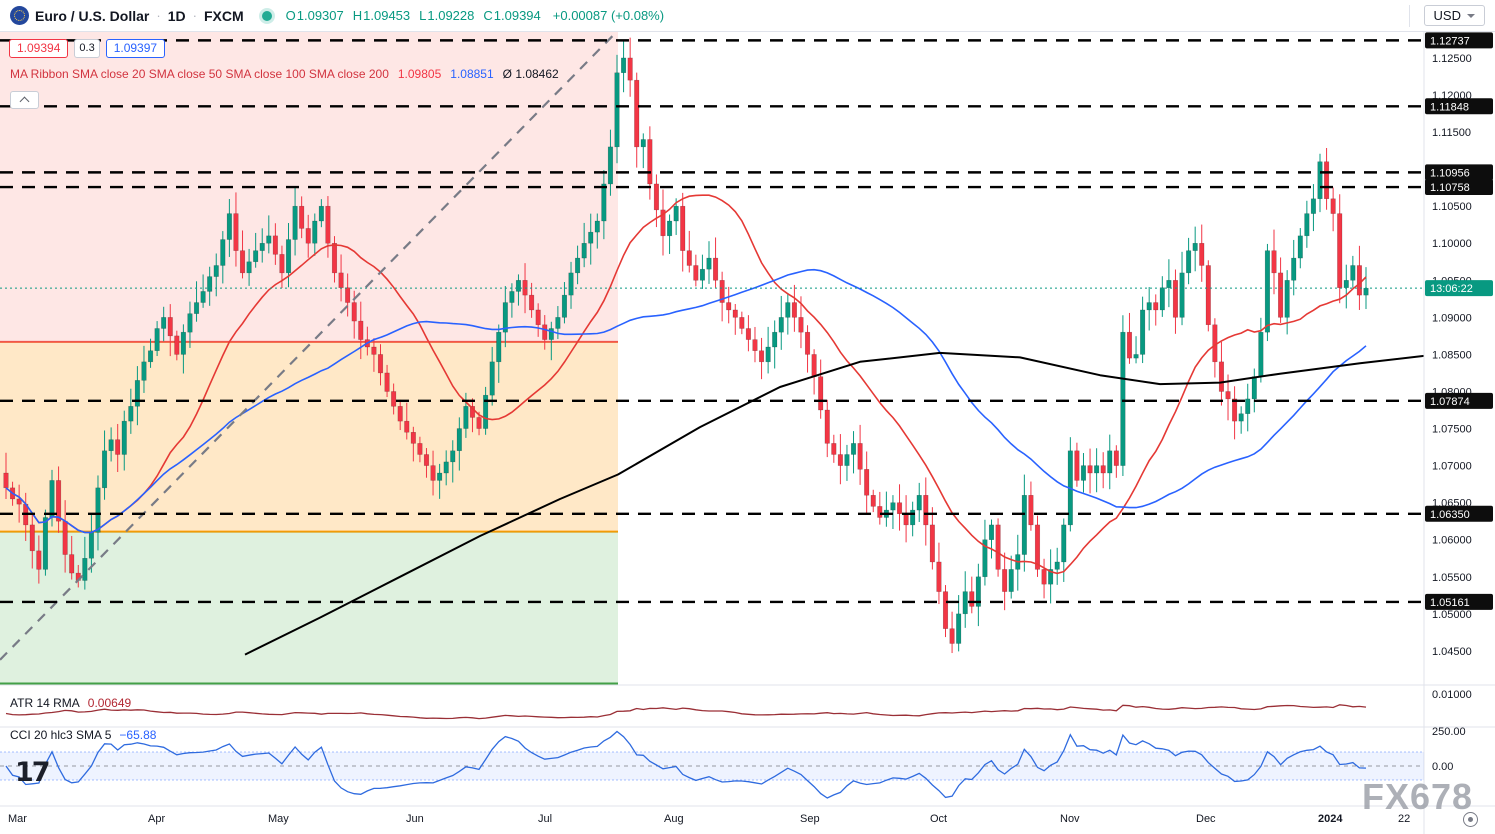 Image resolution: width=1495 pixels, height=834 pixels. What do you see at coordinates (1450, 515) in the screenshot?
I see `price-level-badge-label: 1.06350` at bounding box center [1450, 515].